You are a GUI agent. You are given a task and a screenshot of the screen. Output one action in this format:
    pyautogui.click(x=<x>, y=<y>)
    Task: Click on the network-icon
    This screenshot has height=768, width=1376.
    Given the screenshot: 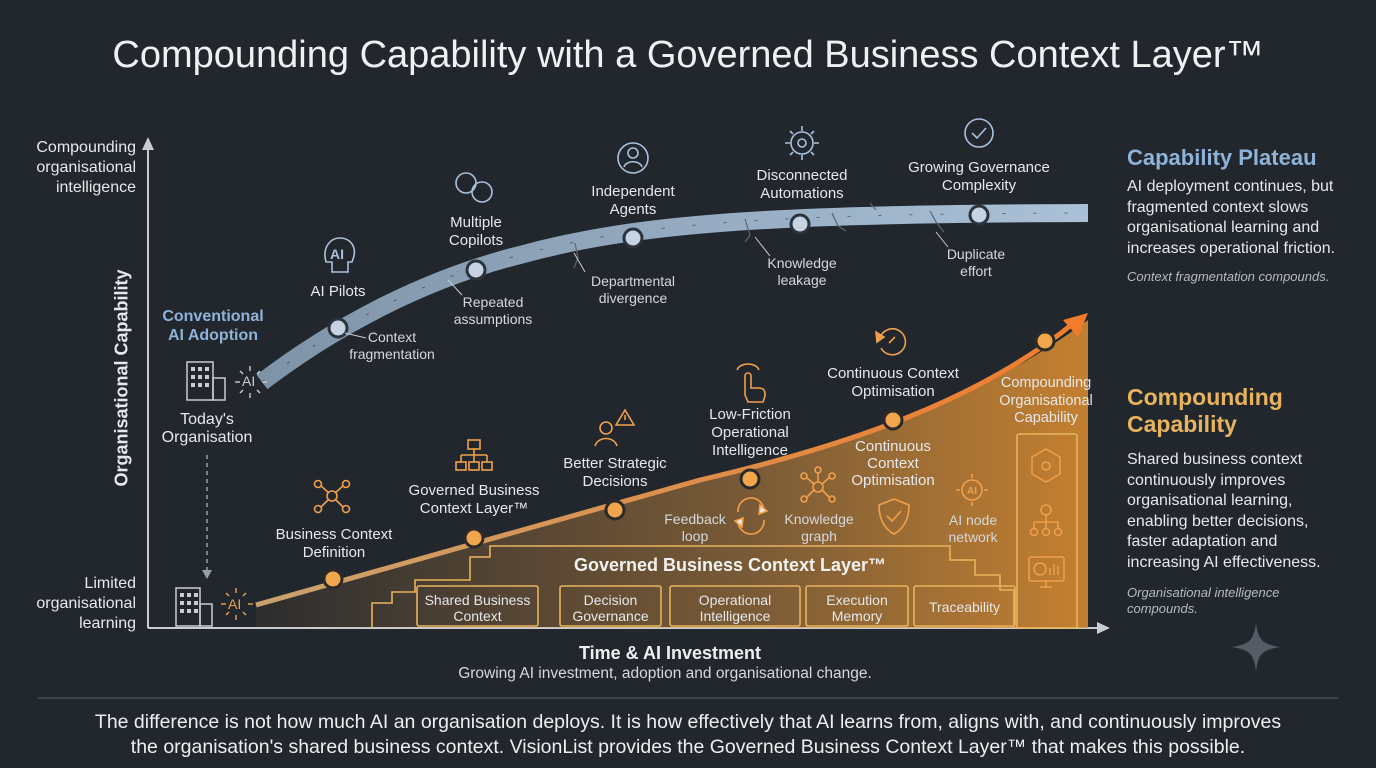 What is the action you would take?
    pyautogui.click(x=332, y=496)
    